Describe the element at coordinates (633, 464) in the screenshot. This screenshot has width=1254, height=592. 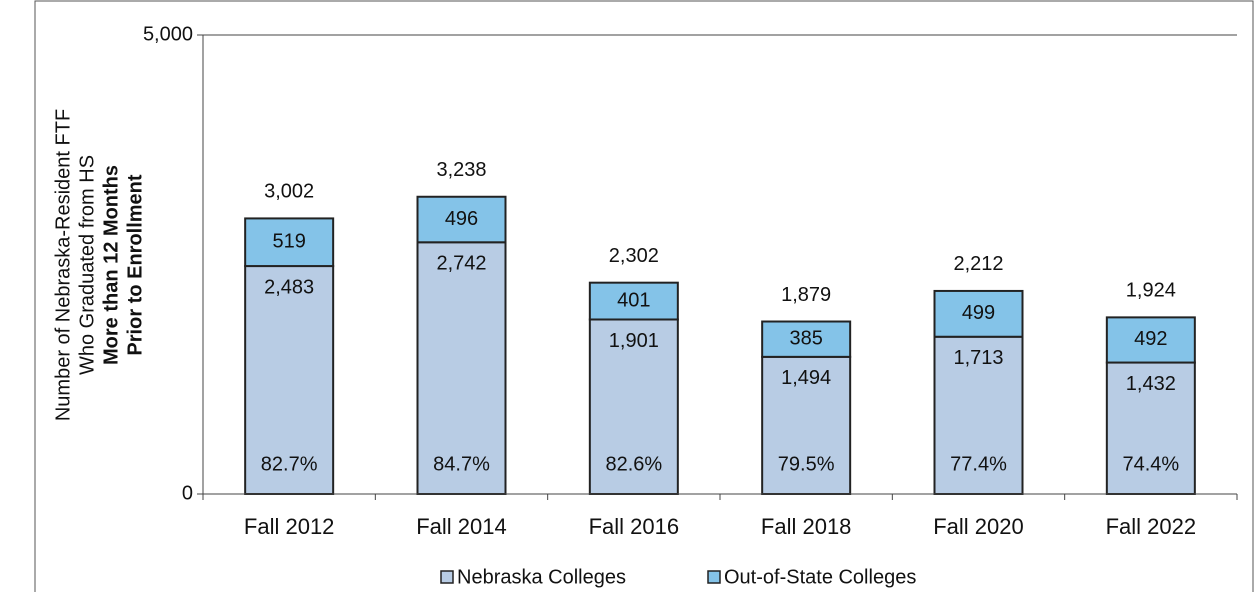
I see `share-label: 82.6%` at that location.